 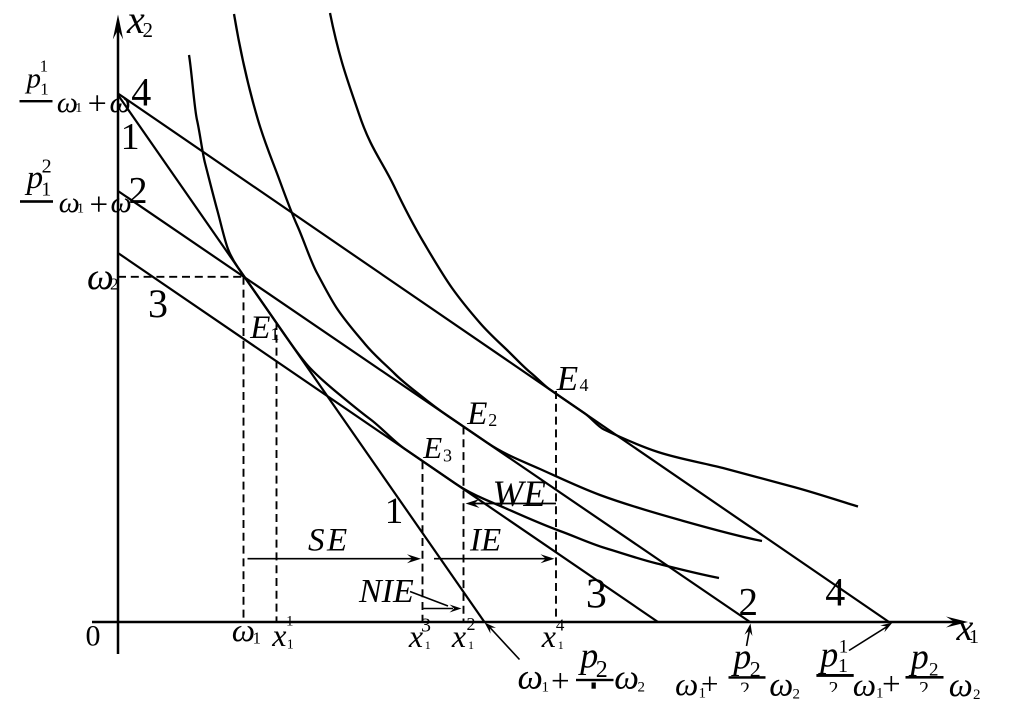 What do you see at coordinates (329, 541) in the screenshot?
I see `svg-text: SE` at bounding box center [329, 541].